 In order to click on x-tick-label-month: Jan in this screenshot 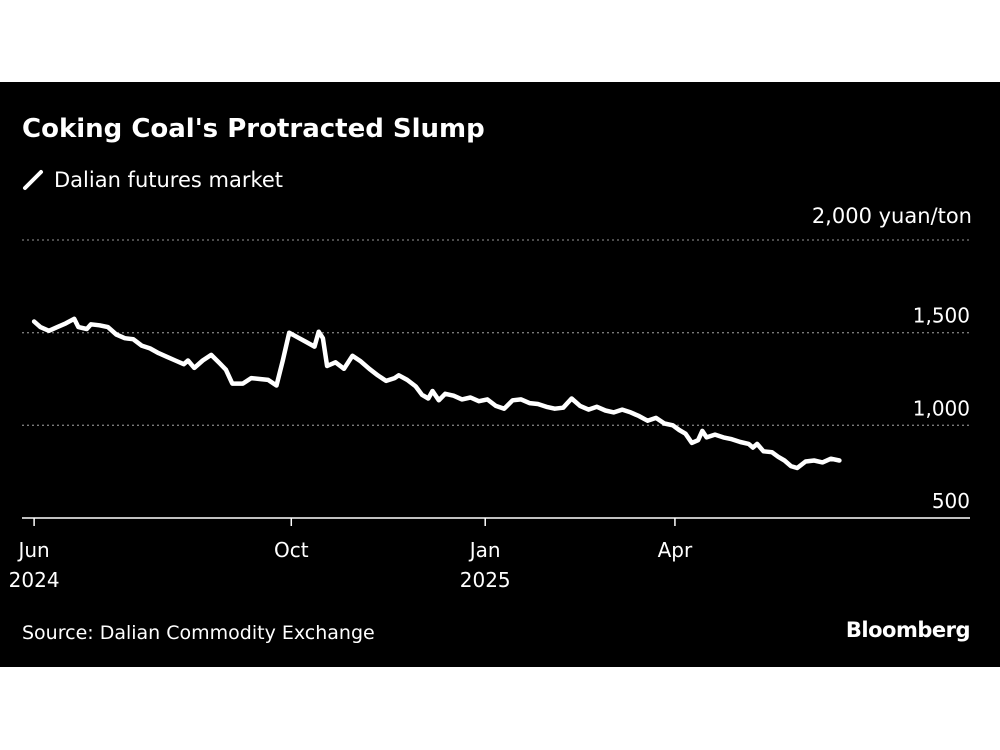, I will do `click(484, 550)`.